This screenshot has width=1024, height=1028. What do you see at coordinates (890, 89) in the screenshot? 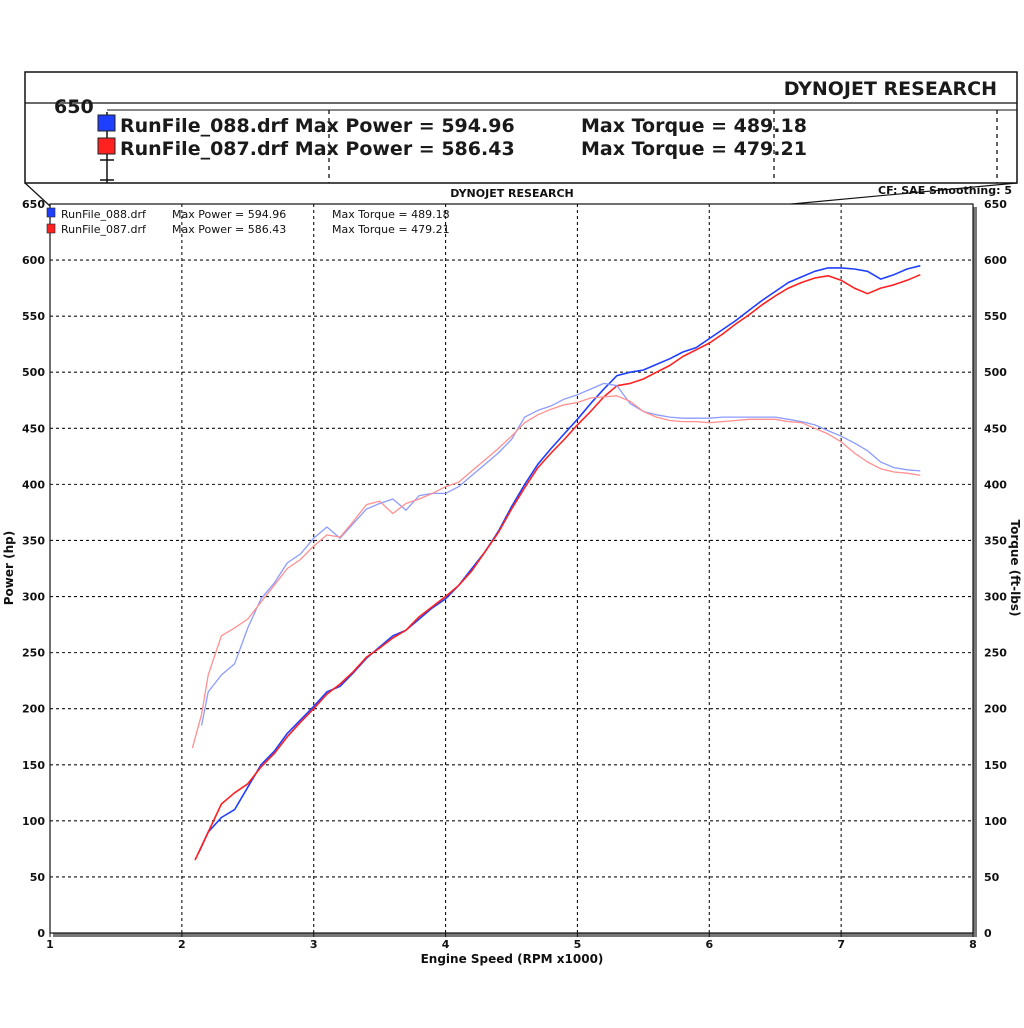
I see `zoom-inset-title: DYNOJET RESEARCH` at bounding box center [890, 89].